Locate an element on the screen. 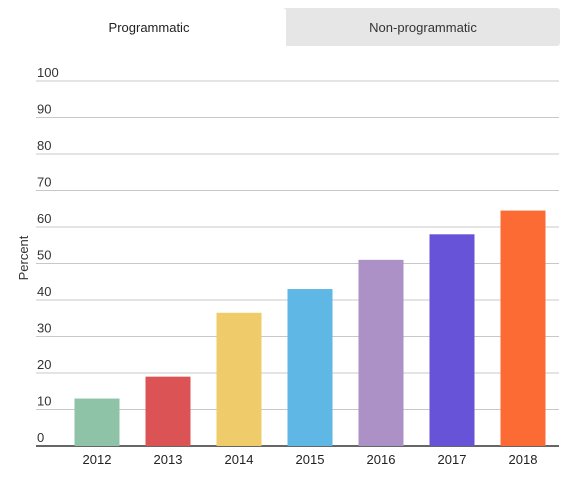 The width and height of the screenshot is (569, 485). chart-tabs: Programmatic Non-programmatic is located at coordinates (286, 27).